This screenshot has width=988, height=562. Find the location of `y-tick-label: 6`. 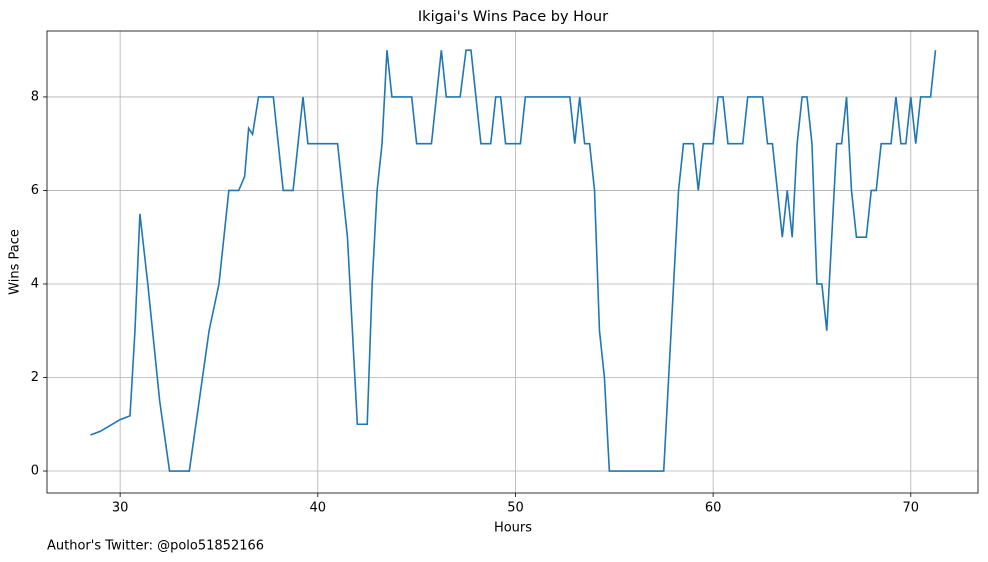

y-tick-label: 6 is located at coordinates (35, 190).